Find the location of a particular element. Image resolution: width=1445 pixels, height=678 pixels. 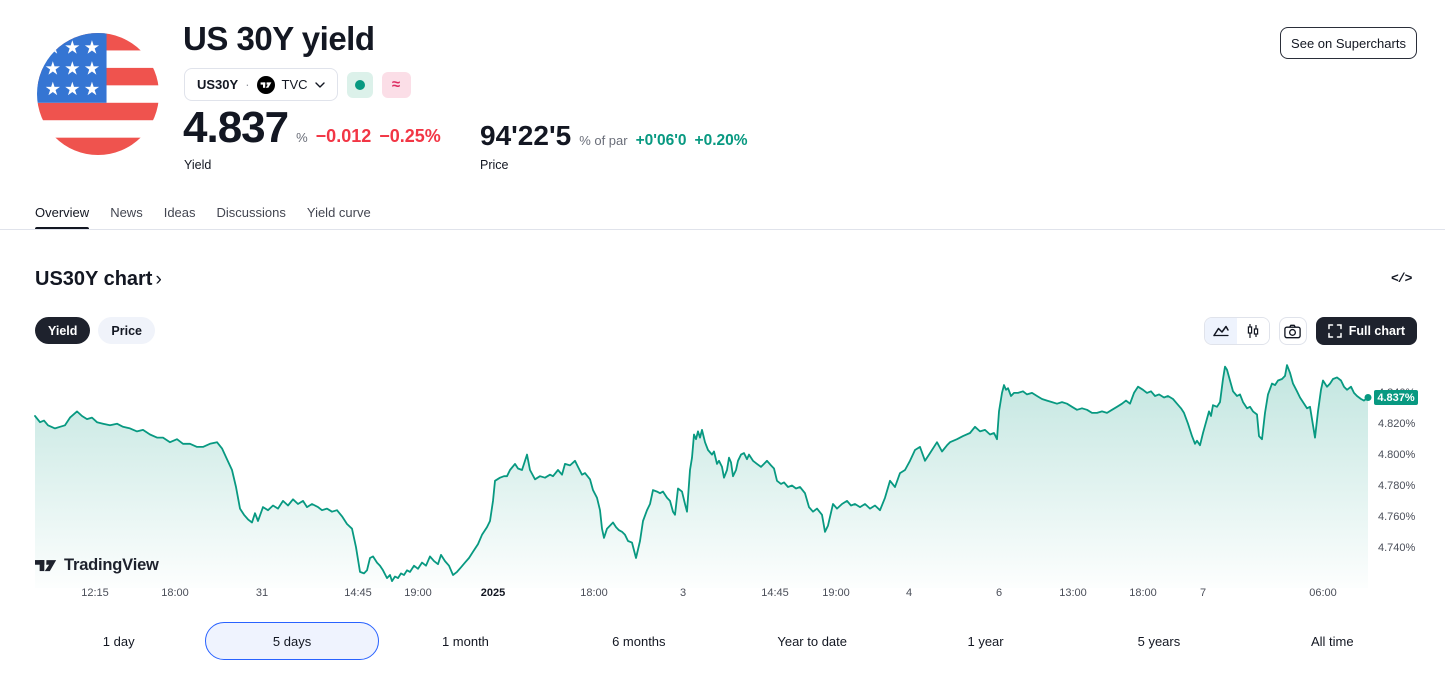

tab-yield-curve: Yield curve is located at coordinates (338, 212).